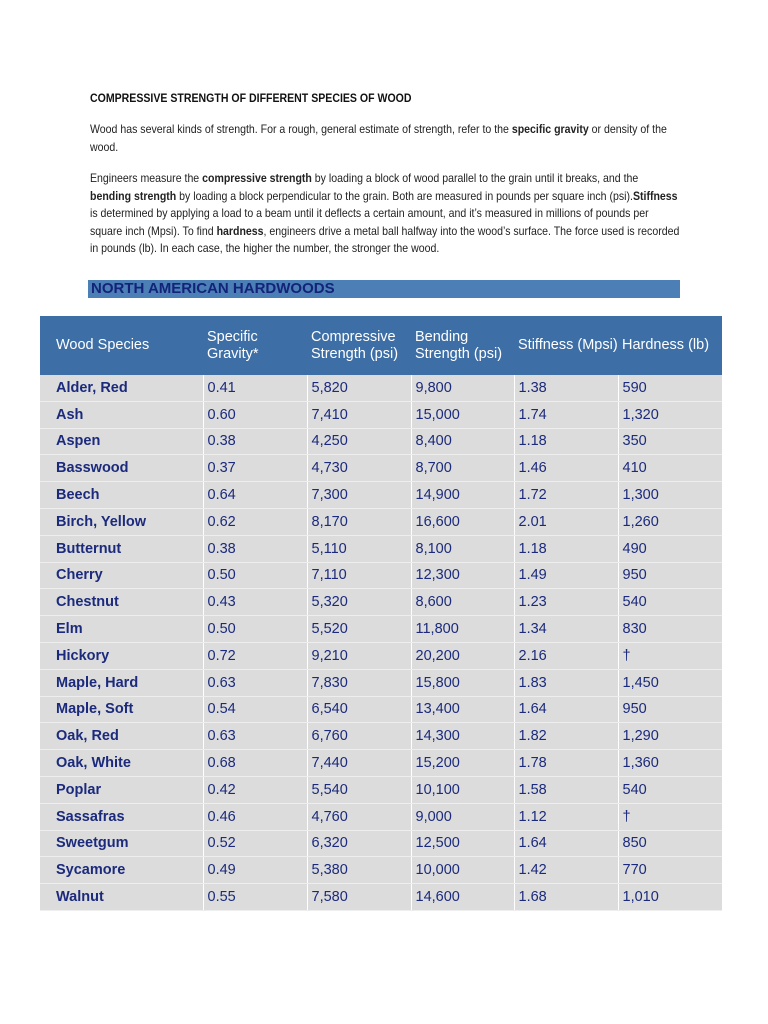 The image size is (768, 1024). What do you see at coordinates (565, 817) in the screenshot?
I see `value-cell: 1.12` at bounding box center [565, 817].